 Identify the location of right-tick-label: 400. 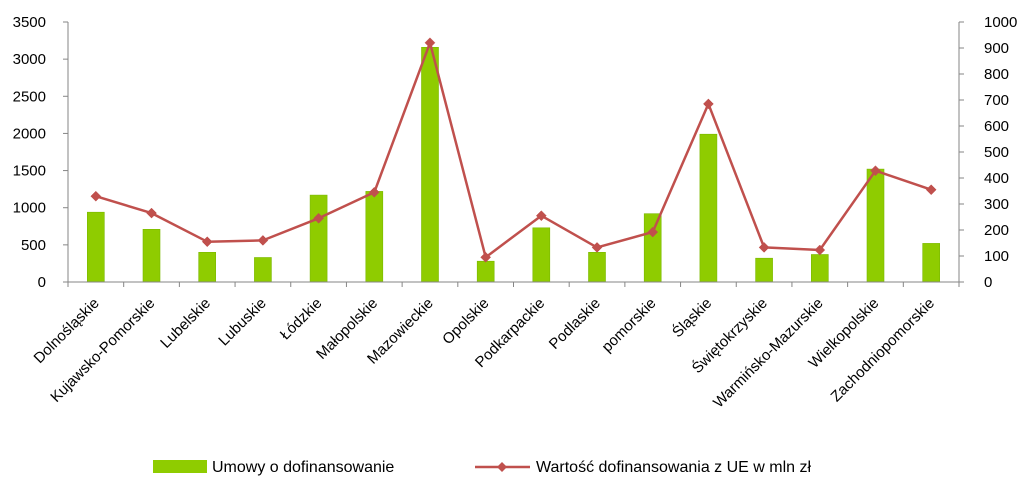
(996, 178).